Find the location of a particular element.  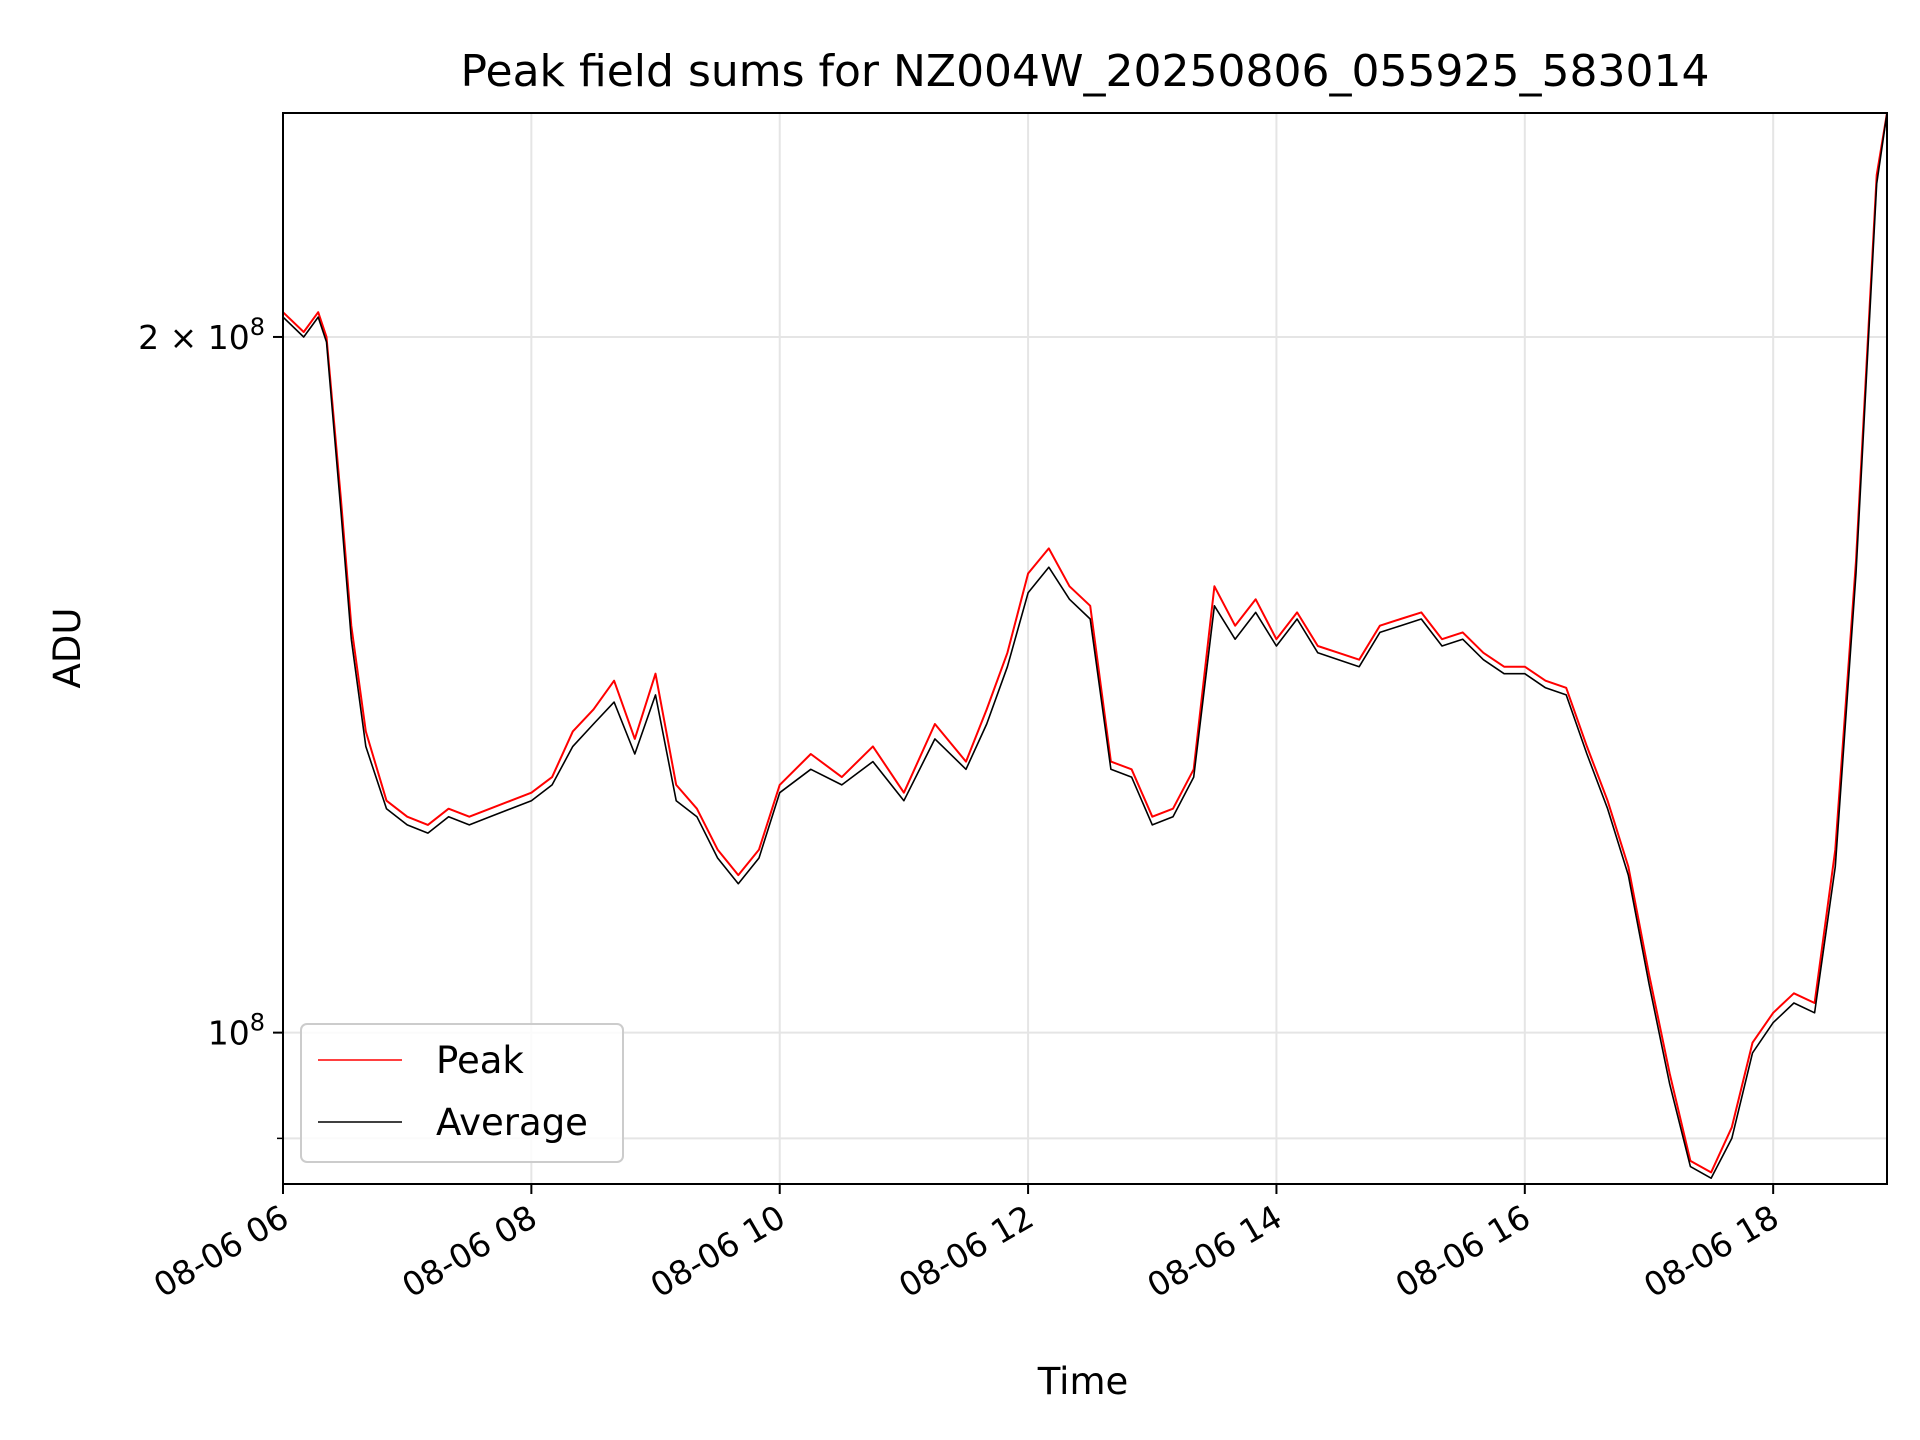

legend-box is located at coordinates (462, 1093).